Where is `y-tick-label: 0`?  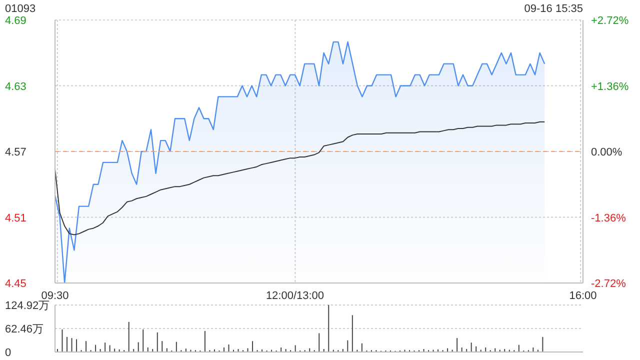 y-tick-label: 0 is located at coordinates (8, 353).